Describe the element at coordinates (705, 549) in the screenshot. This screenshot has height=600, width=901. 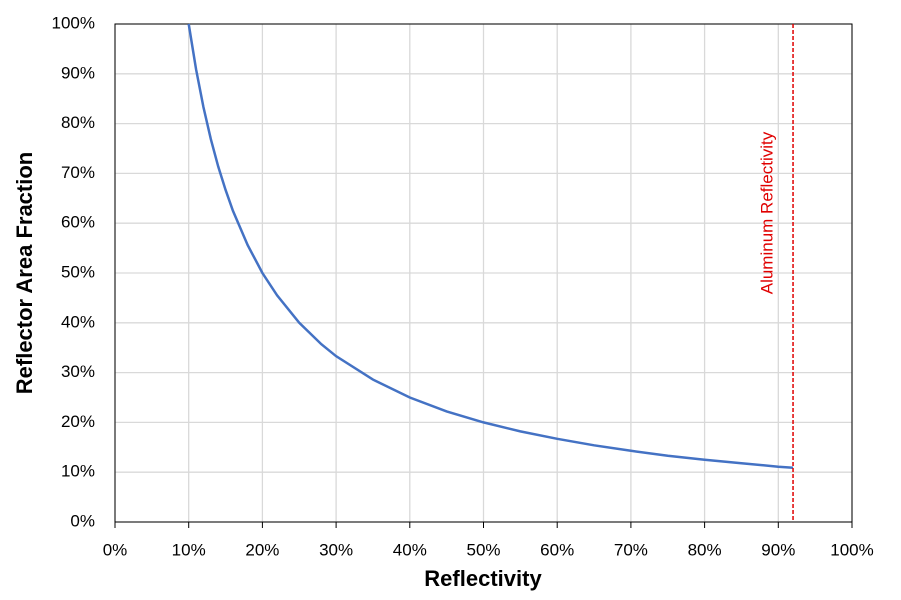
I see `x-tick-label: 80%` at that location.